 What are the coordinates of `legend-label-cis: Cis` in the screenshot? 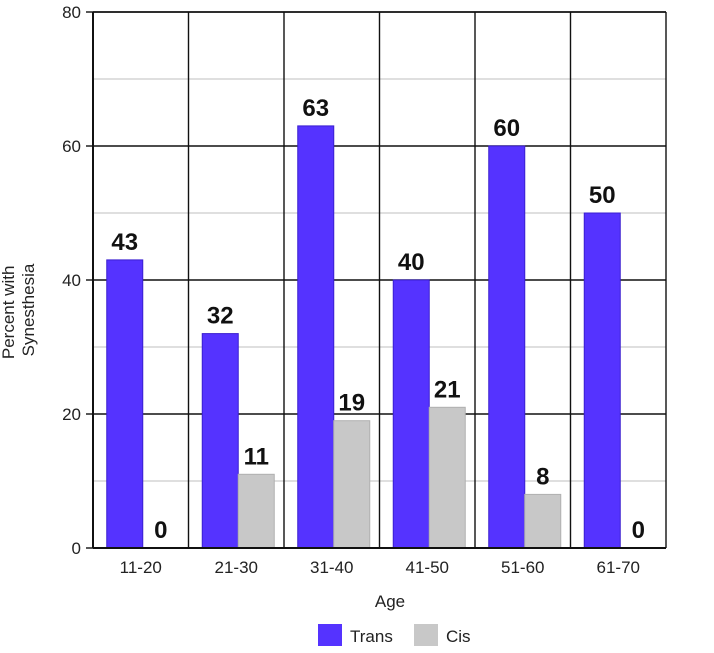 It's located at (458, 636).